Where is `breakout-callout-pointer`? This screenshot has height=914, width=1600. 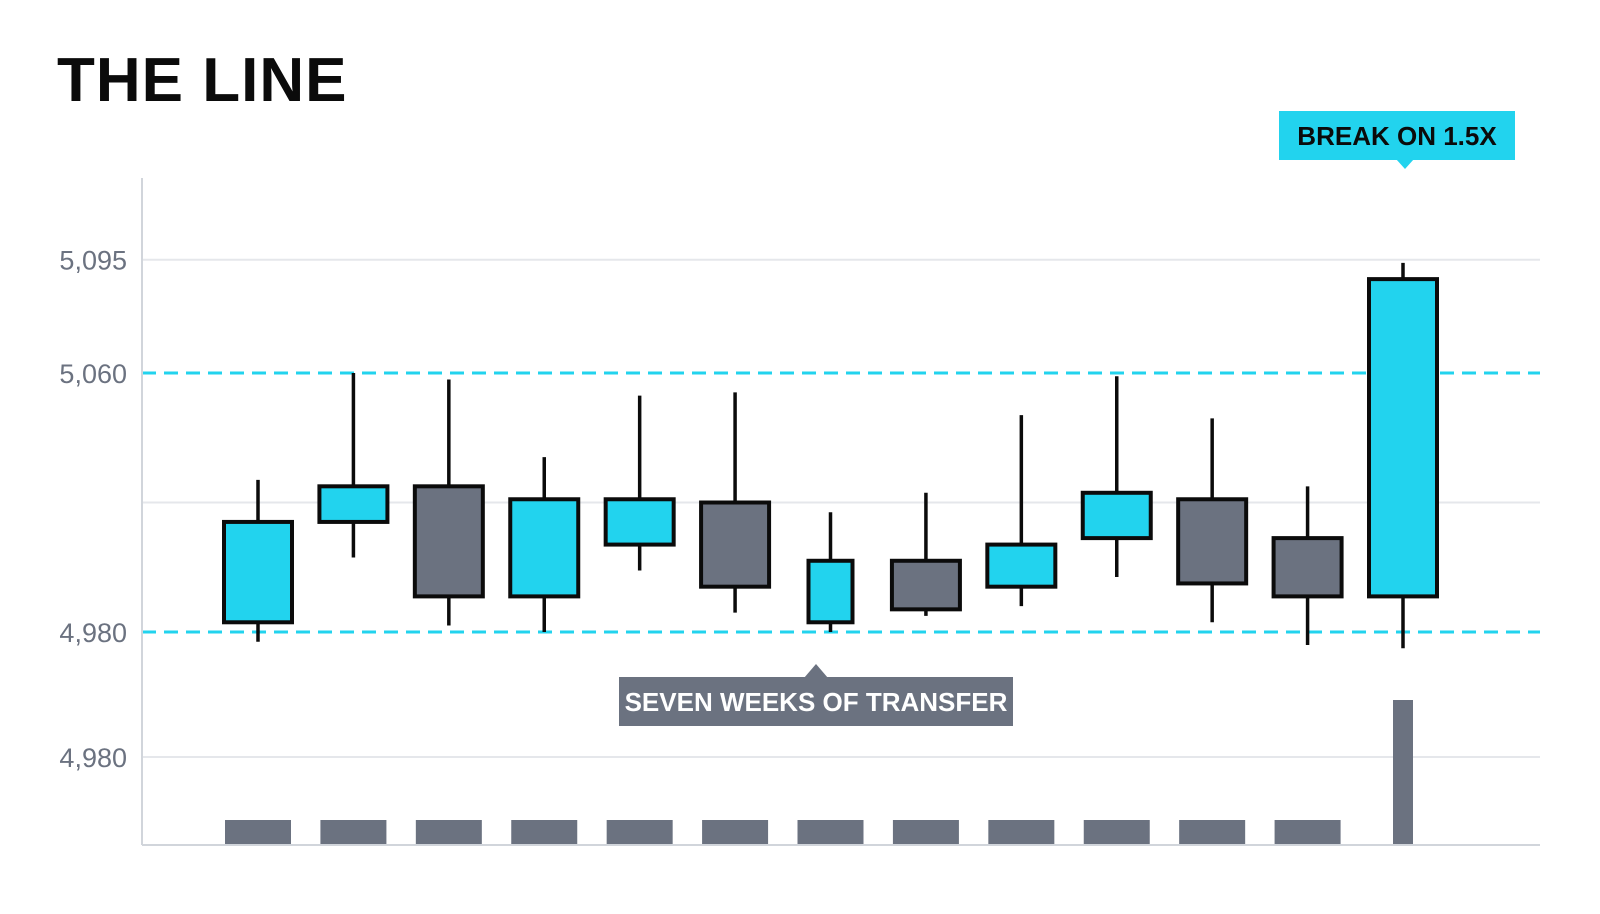 breakout-callout-pointer is located at coordinates (1405, 164).